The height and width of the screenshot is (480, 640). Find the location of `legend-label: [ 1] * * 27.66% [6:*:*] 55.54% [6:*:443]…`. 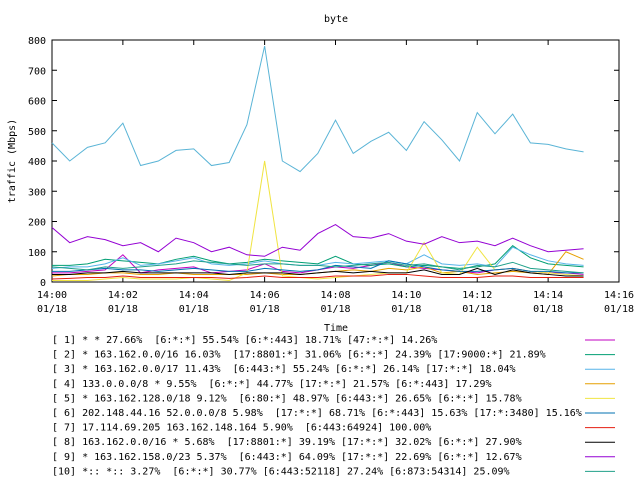

legend-label: [ 1] * * 27.66% [6:*:*] 55.54% [6:*:443]… is located at coordinates (244, 340).